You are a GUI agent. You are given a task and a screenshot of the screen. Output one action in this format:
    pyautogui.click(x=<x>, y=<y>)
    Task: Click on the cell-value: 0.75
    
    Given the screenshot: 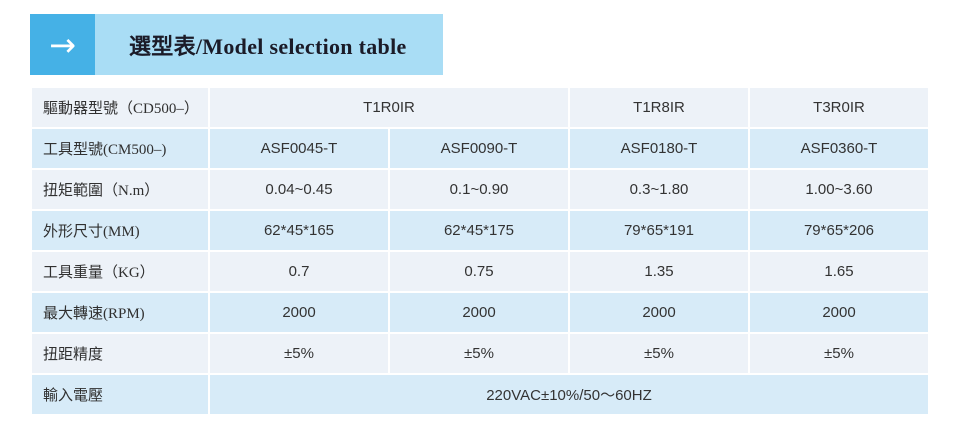 What is the action you would take?
    pyautogui.click(x=479, y=271)
    